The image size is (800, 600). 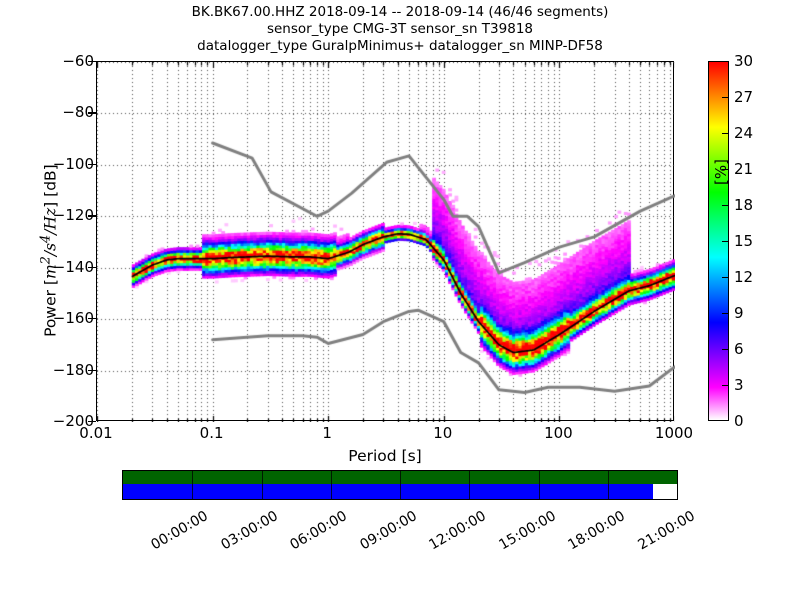 What do you see at coordinates (739, 421) in the screenshot?
I see `colorbar-tick-label: 0` at bounding box center [739, 421].